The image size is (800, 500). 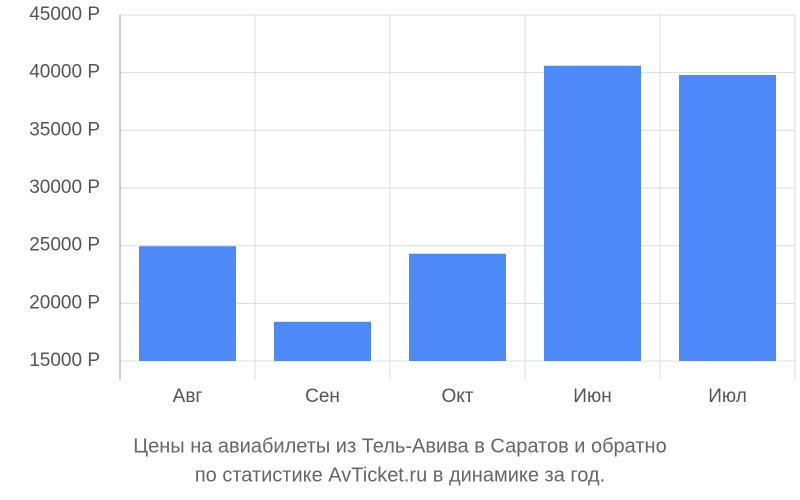 What do you see at coordinates (64, 72) in the screenshot?
I see `y-tick-label: 40000 Р` at bounding box center [64, 72].